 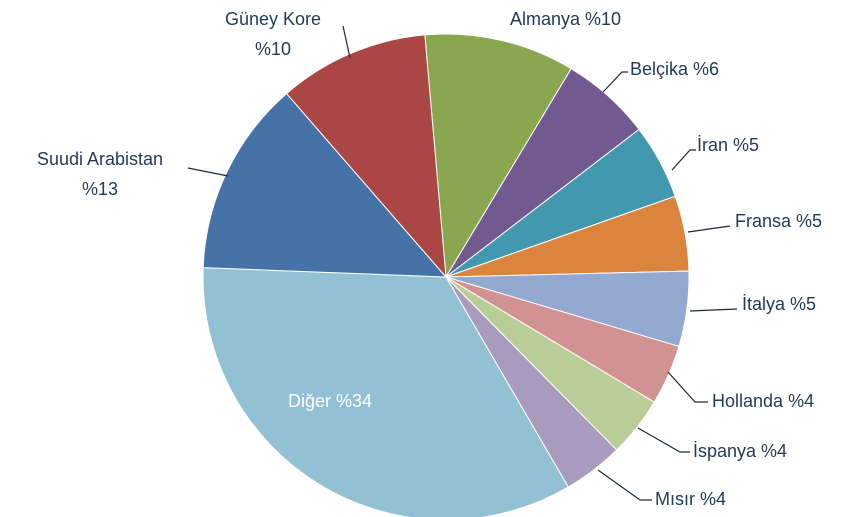 I want to click on category-label: Almanya, so click(x=545, y=19).